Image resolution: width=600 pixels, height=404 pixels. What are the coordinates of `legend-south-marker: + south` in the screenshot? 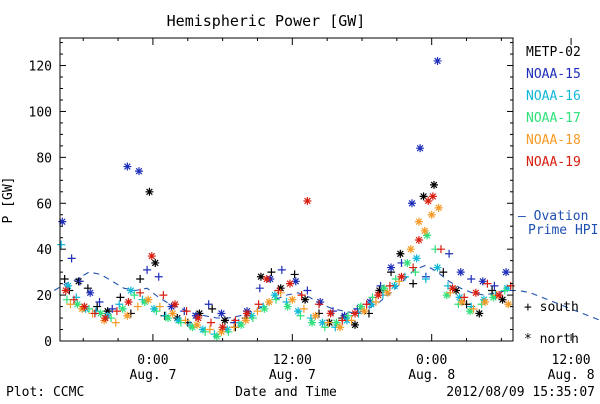 It's located at (551, 307).